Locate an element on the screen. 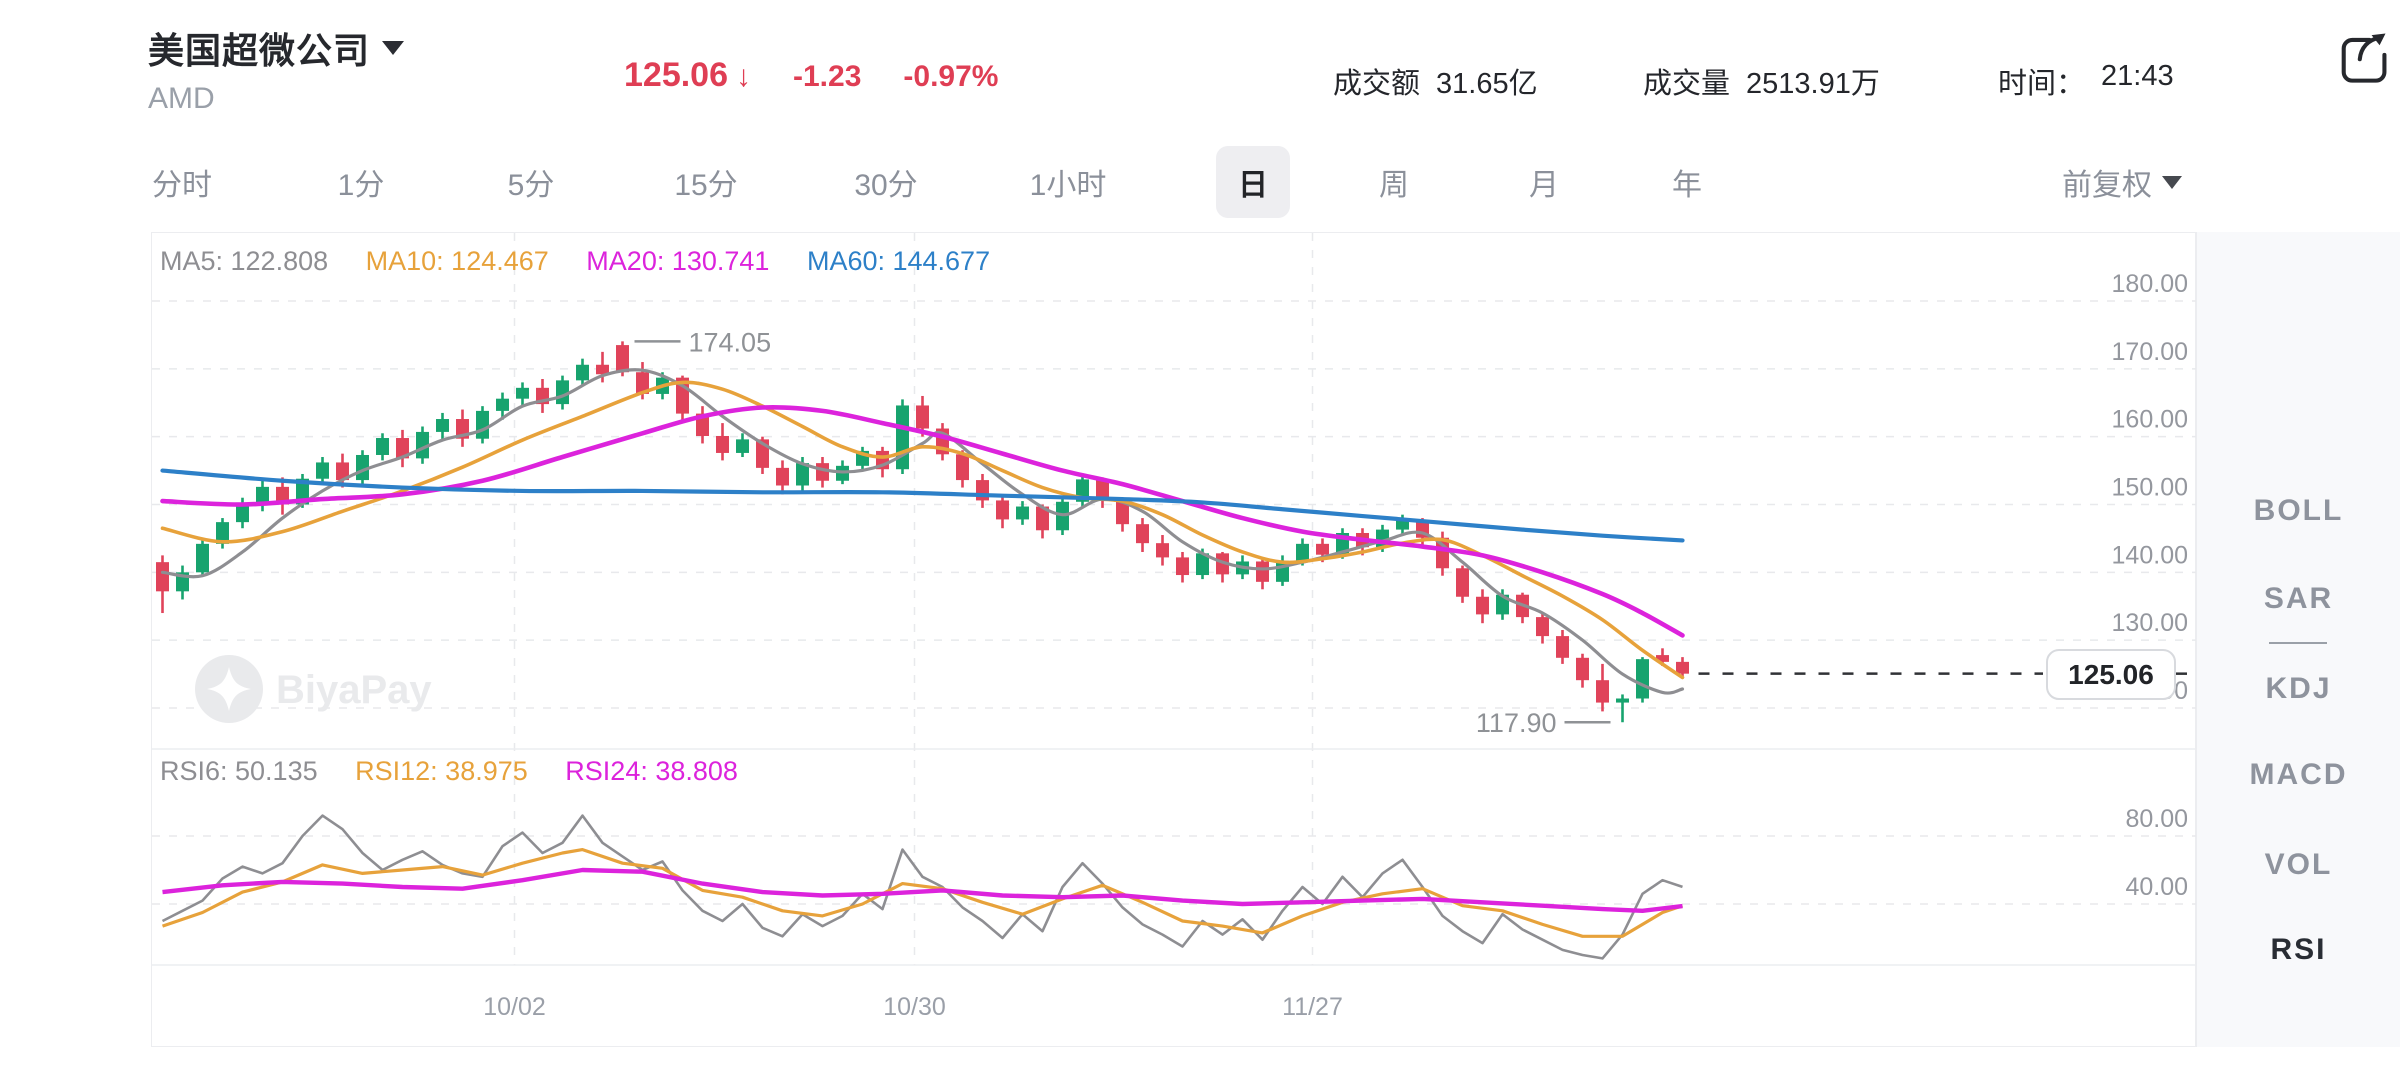 The image size is (2400, 1080). tab-30min: 30分 is located at coordinates (886, 185).